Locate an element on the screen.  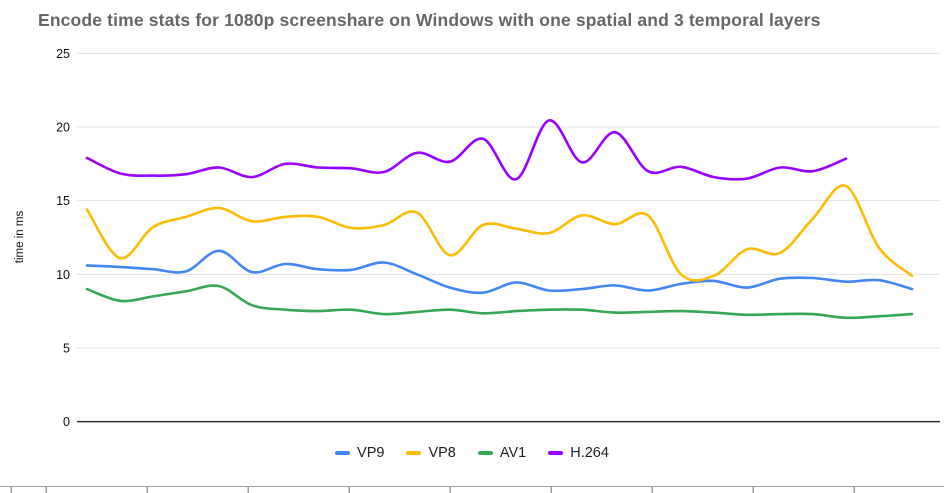
legend-label: VP9 is located at coordinates (371, 453).